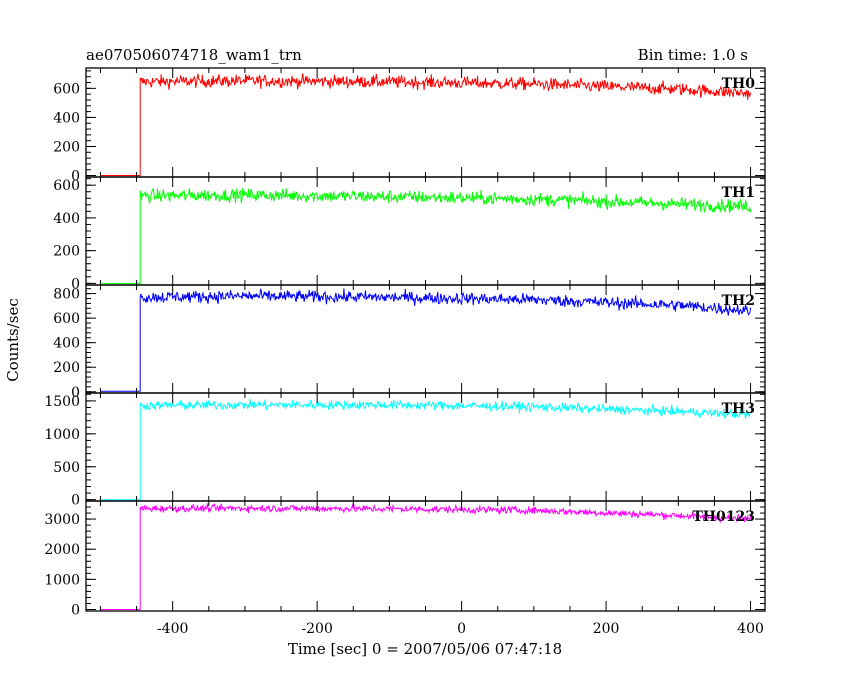 This screenshot has width=850, height=680. I want to click on y-tick-label: 800, so click(66, 295).